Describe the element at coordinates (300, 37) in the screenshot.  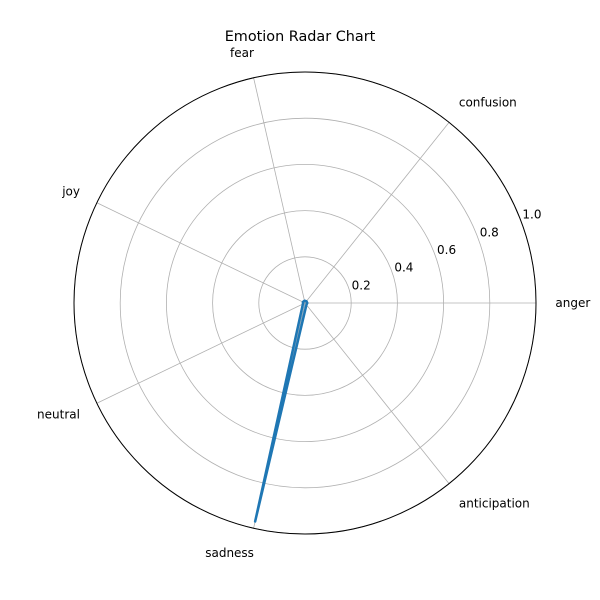
I see `chart-title: Emotion Radar Chart` at that location.